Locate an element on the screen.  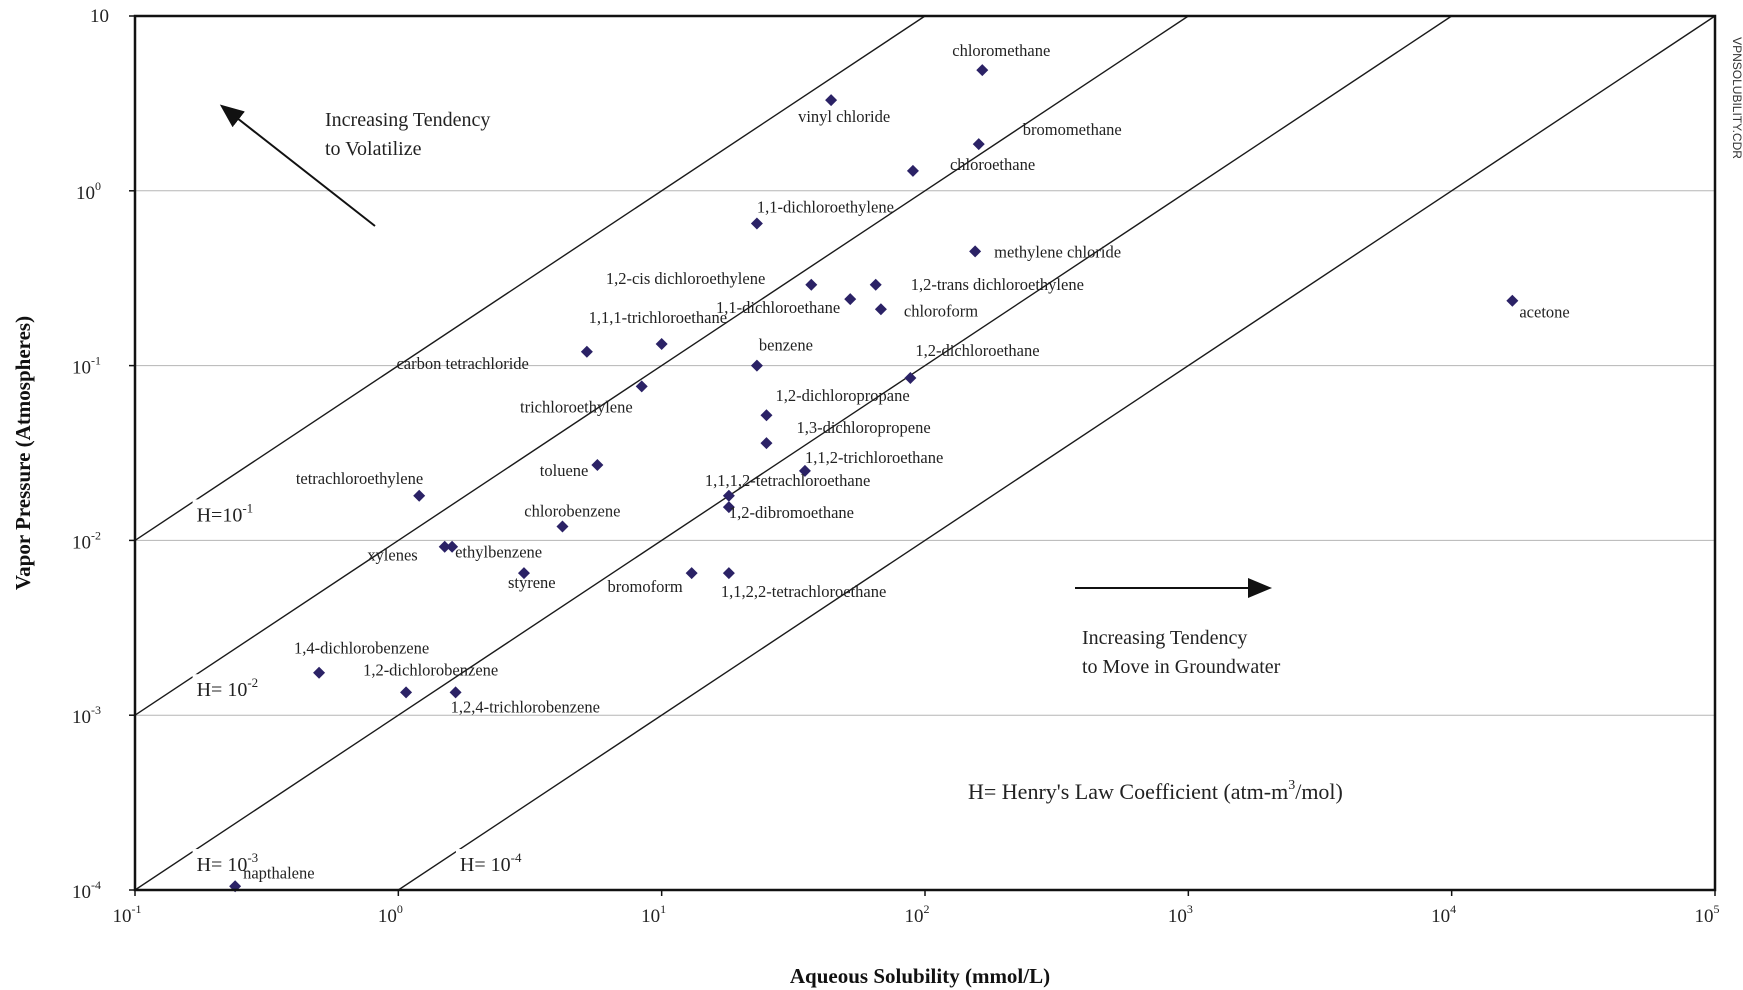
henry-line-label: H=10-1 is located at coordinates (225, 513).